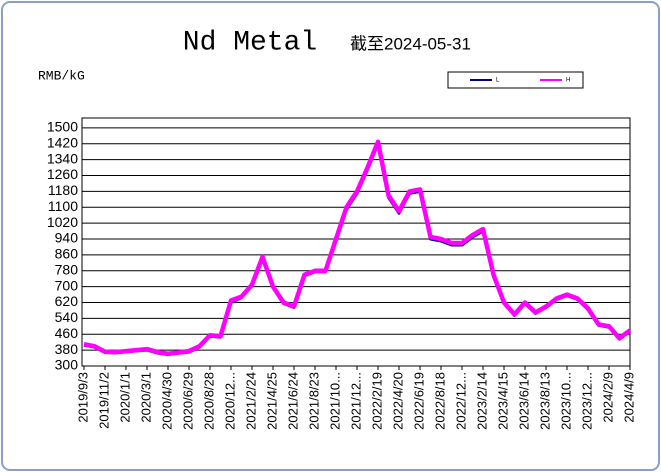 Image resolution: width=661 pixels, height=472 pixels. I want to click on x-tick-label: 2022/6/19, so click(418, 401).